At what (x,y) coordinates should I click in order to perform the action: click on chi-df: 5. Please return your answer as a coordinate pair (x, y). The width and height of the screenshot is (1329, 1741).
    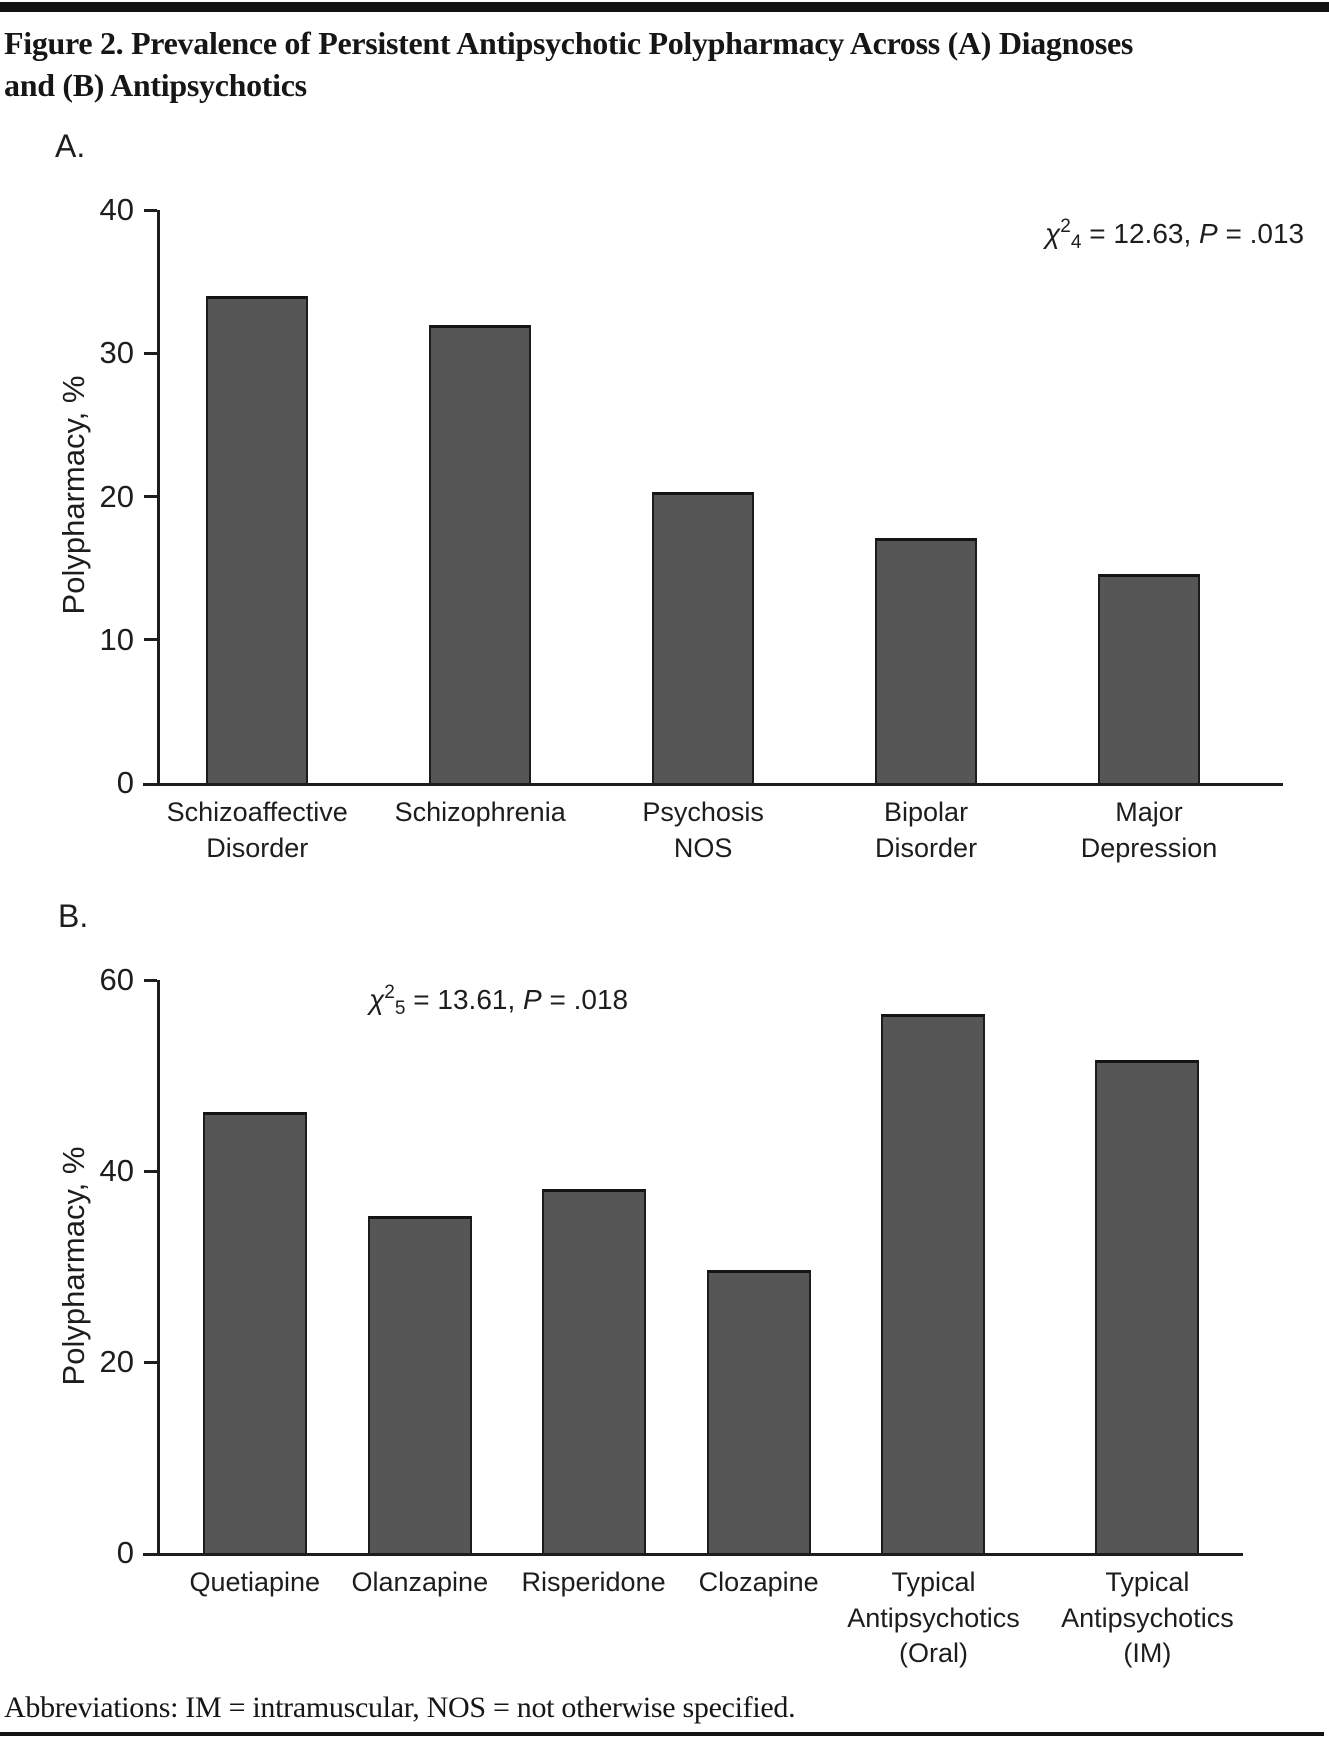
    Looking at the image, I should click on (400, 1008).